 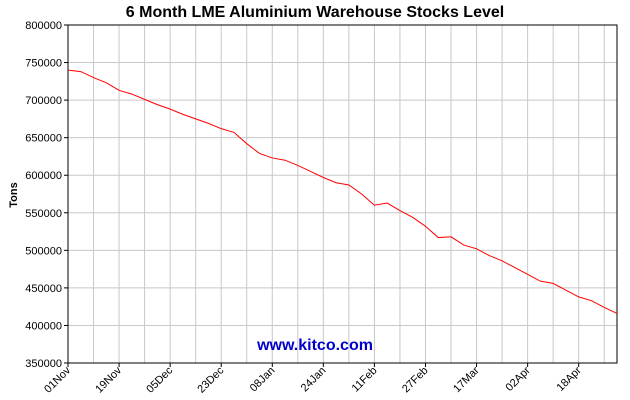 I want to click on x-tick-label: 18Apr, so click(x=569, y=378).